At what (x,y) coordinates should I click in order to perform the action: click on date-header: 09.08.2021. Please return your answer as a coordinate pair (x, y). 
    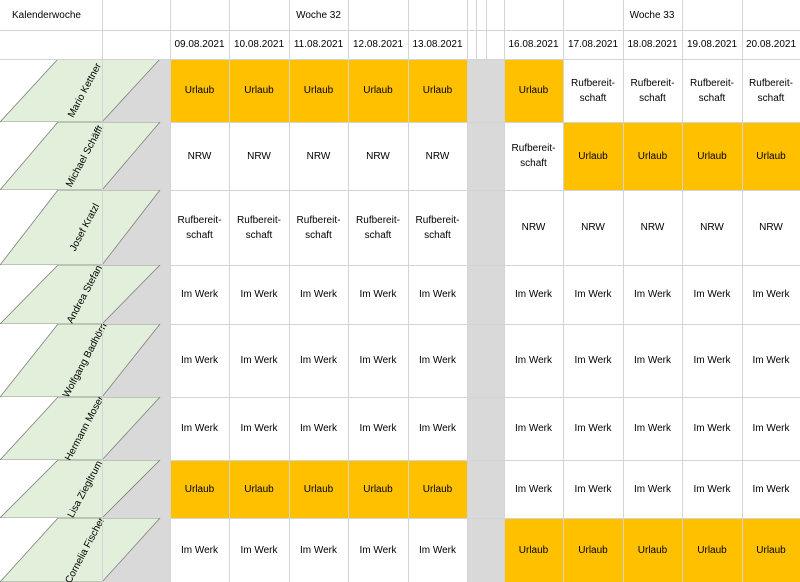
    Looking at the image, I should click on (199, 44).